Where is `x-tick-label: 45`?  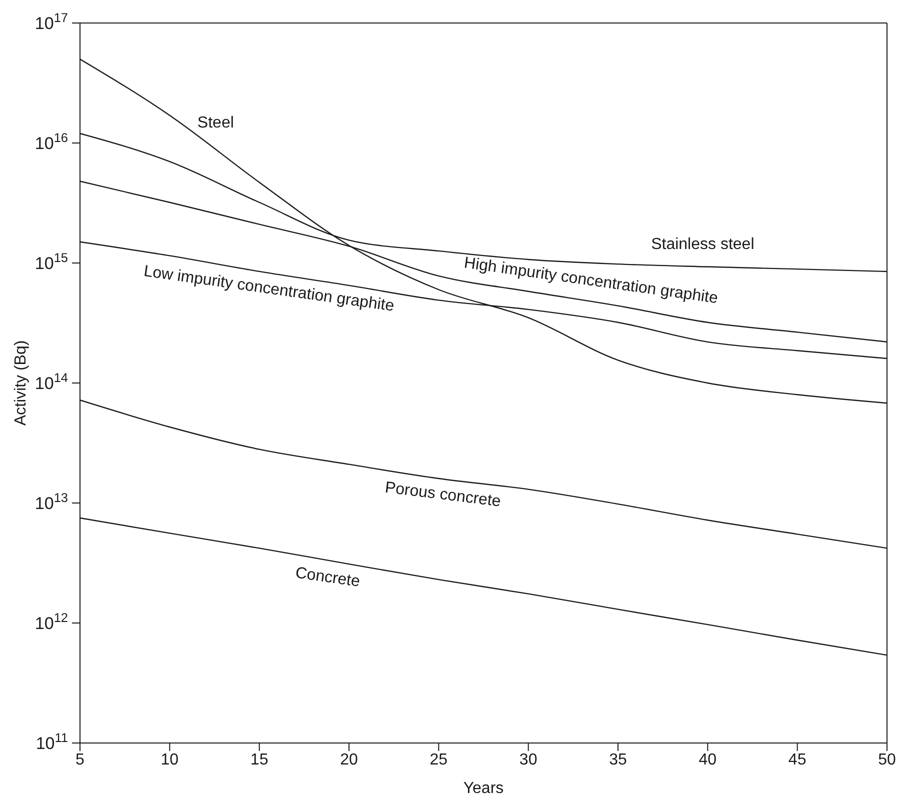
x-tick-label: 45 is located at coordinates (797, 759).